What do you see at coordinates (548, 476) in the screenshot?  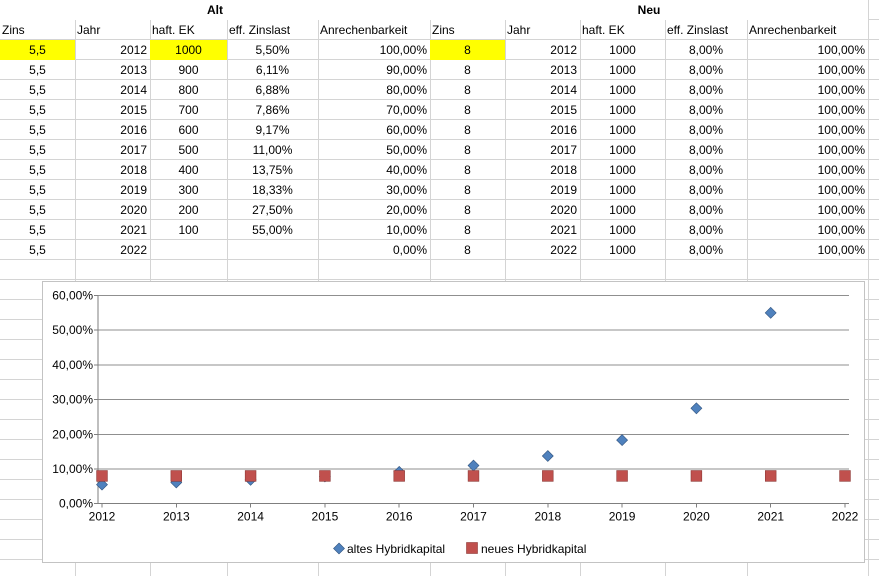 I see `point-neues-2018` at bounding box center [548, 476].